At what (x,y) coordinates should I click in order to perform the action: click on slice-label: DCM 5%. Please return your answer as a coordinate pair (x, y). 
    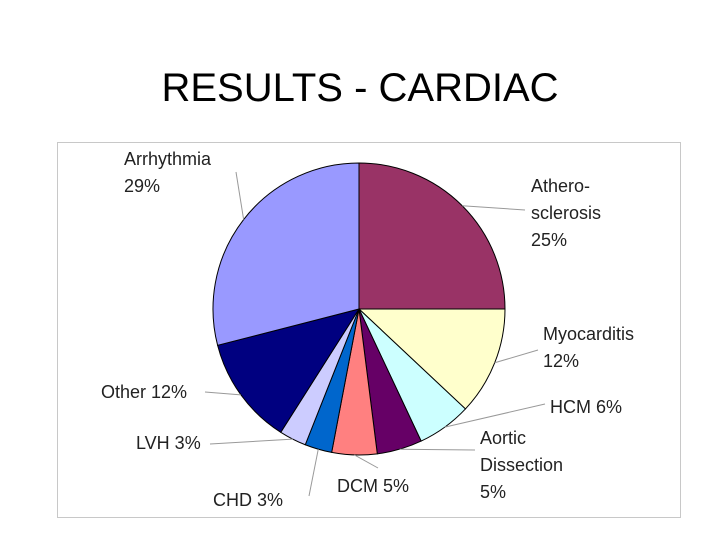
    Looking at the image, I should click on (373, 486).